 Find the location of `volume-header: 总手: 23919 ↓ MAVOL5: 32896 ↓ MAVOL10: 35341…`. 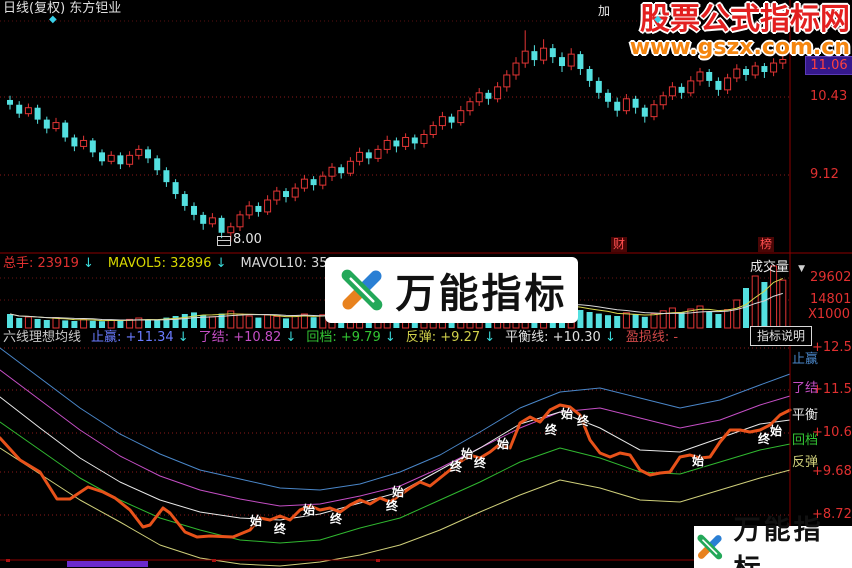

volume-header: 总手: 23919 ↓ MAVOL5: 32896 ↓ MAVOL10: 35341… is located at coordinates (185, 263).